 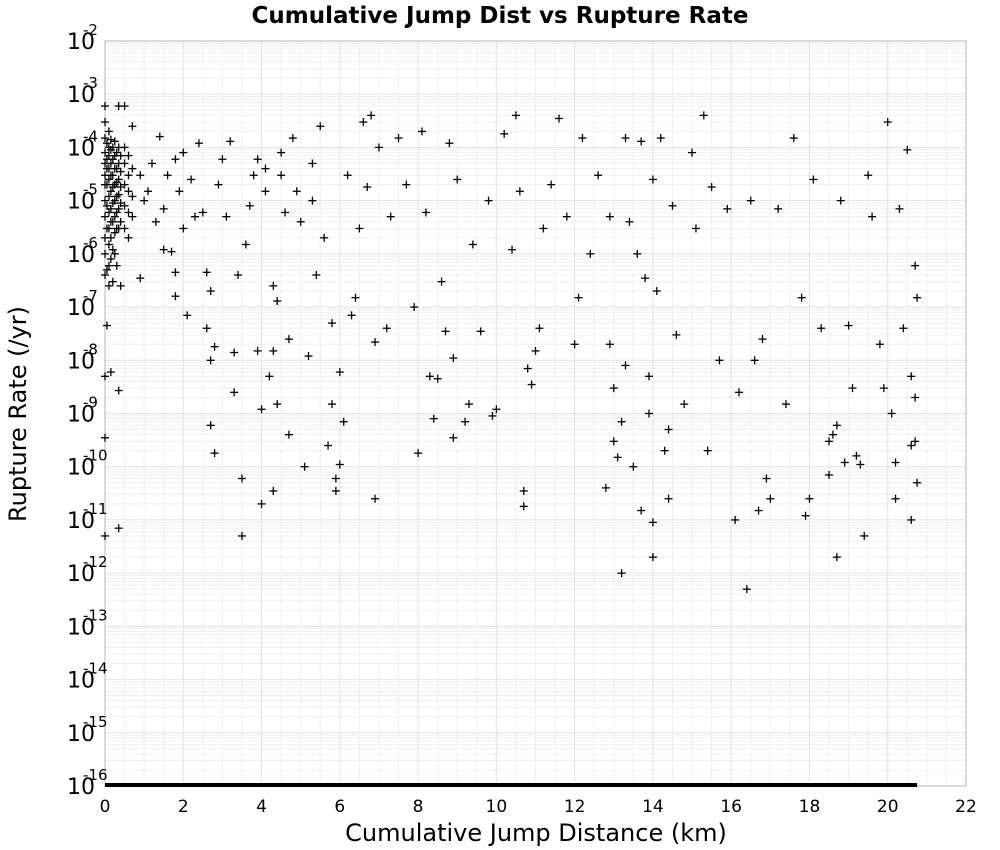 What do you see at coordinates (418, 807) in the screenshot?
I see `x-tick-label: 8` at bounding box center [418, 807].